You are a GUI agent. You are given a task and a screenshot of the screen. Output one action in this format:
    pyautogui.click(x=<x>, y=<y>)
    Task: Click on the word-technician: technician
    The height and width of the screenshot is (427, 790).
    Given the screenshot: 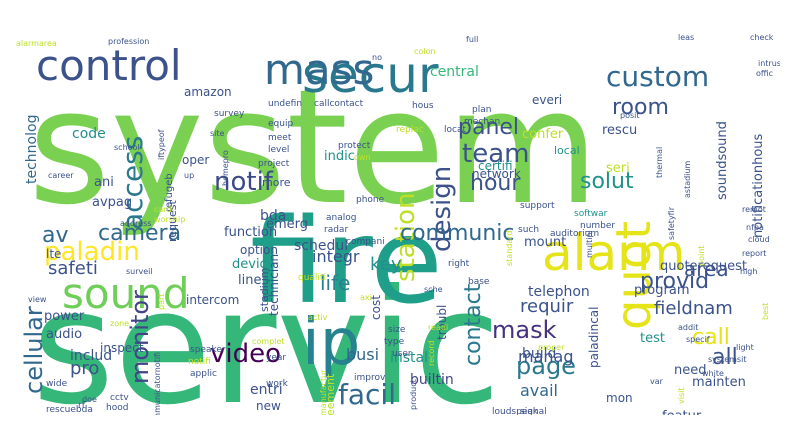 What is the action you would take?
    pyautogui.click(x=274, y=285)
    